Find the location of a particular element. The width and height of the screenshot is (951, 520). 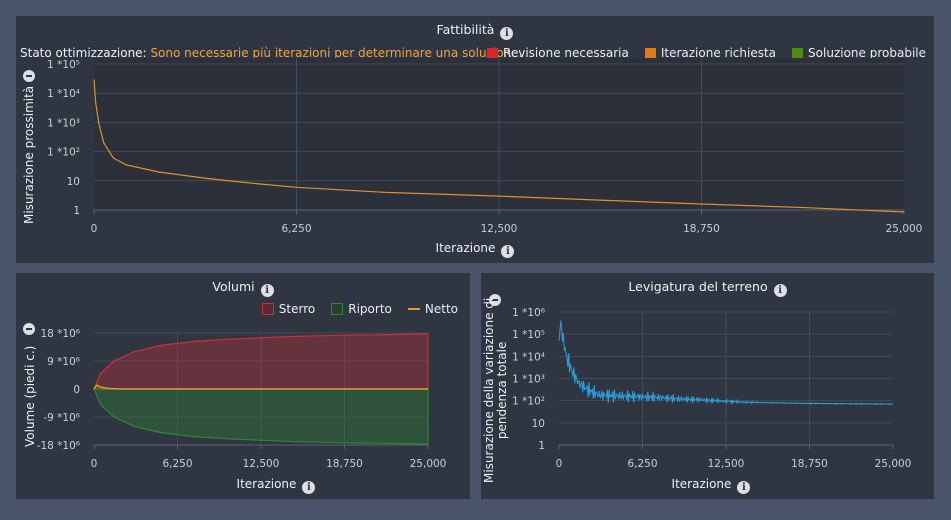

y-tick-label: -9 *10⁶ is located at coordinates (61, 418).